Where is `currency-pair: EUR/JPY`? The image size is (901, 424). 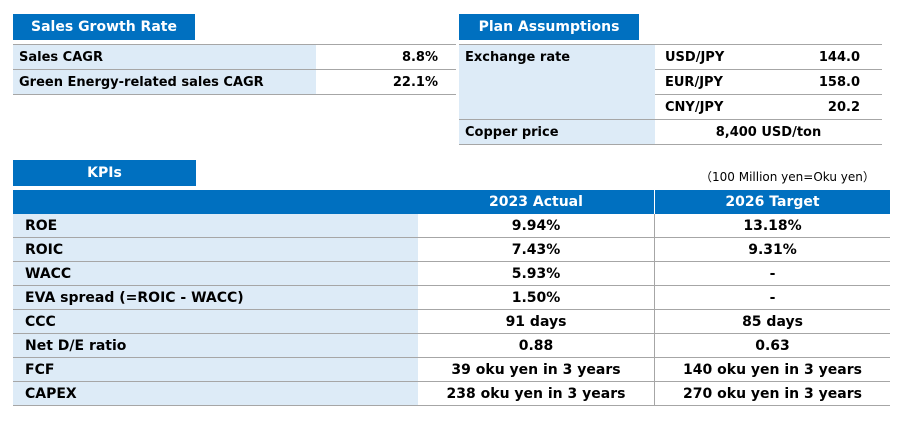
currency-pair: EUR/JPY is located at coordinates (707, 82).